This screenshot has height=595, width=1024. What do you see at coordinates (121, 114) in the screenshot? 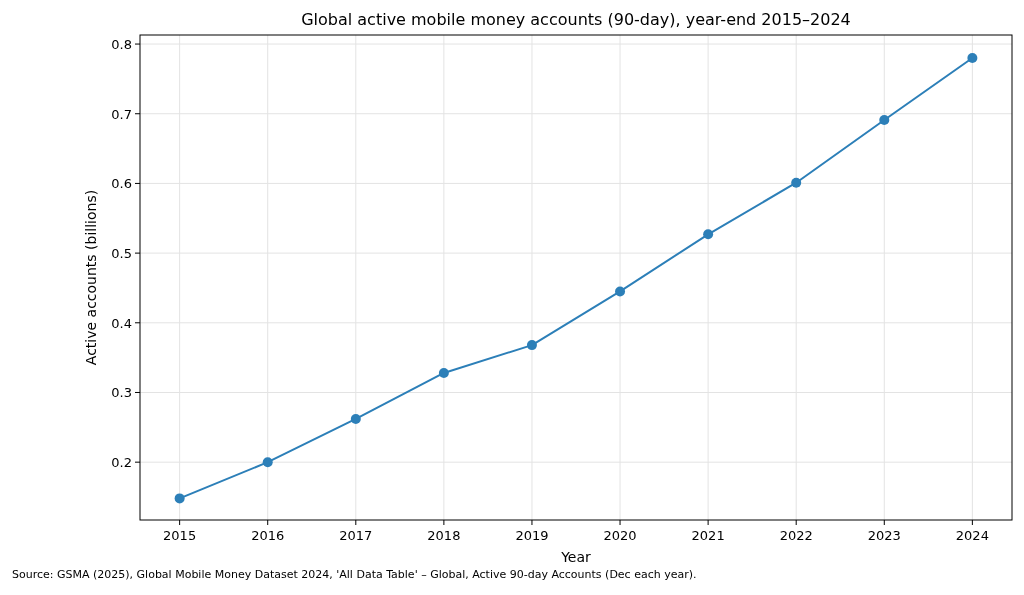
I see `y-tick-label: 0.7` at bounding box center [121, 114].